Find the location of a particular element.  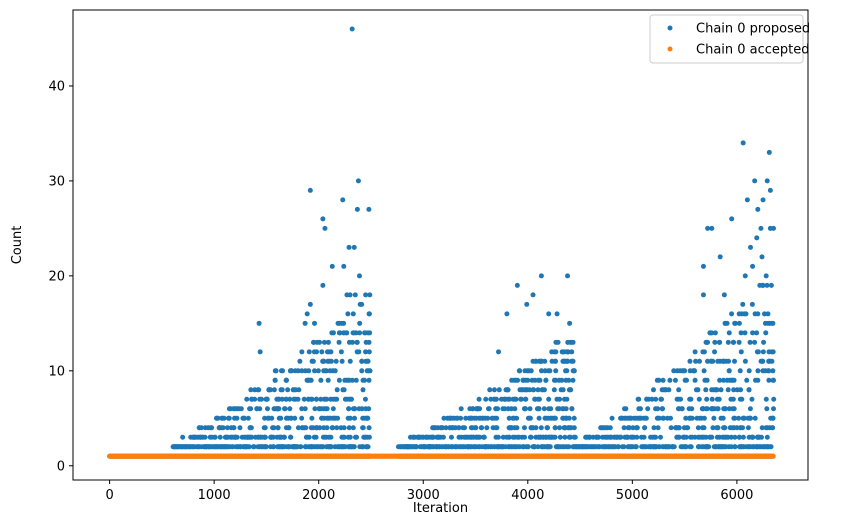

legend-box is located at coordinates (726, 39).